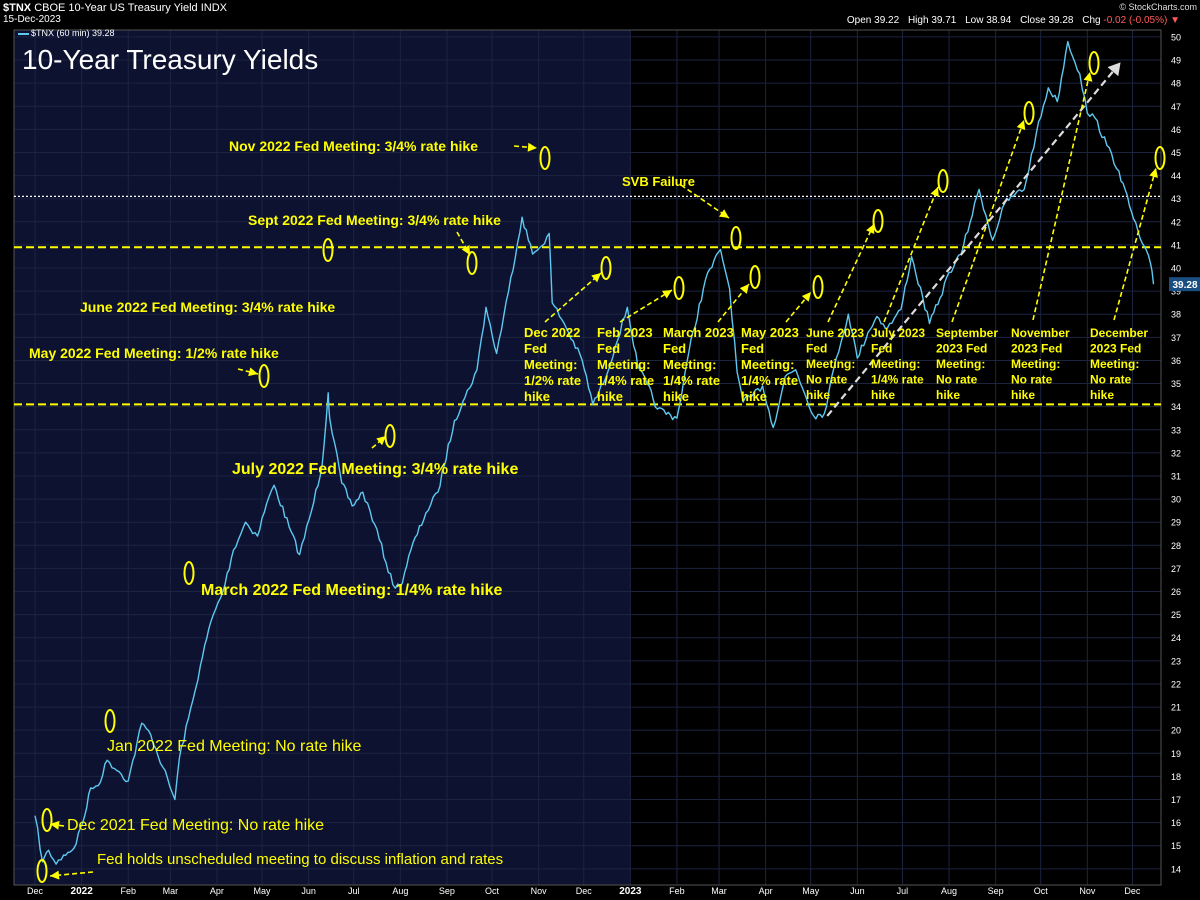 This screenshot has width=1200, height=900. What do you see at coordinates (1176, 292) in the screenshot?
I see `y-tick-label: 39` at bounding box center [1176, 292].